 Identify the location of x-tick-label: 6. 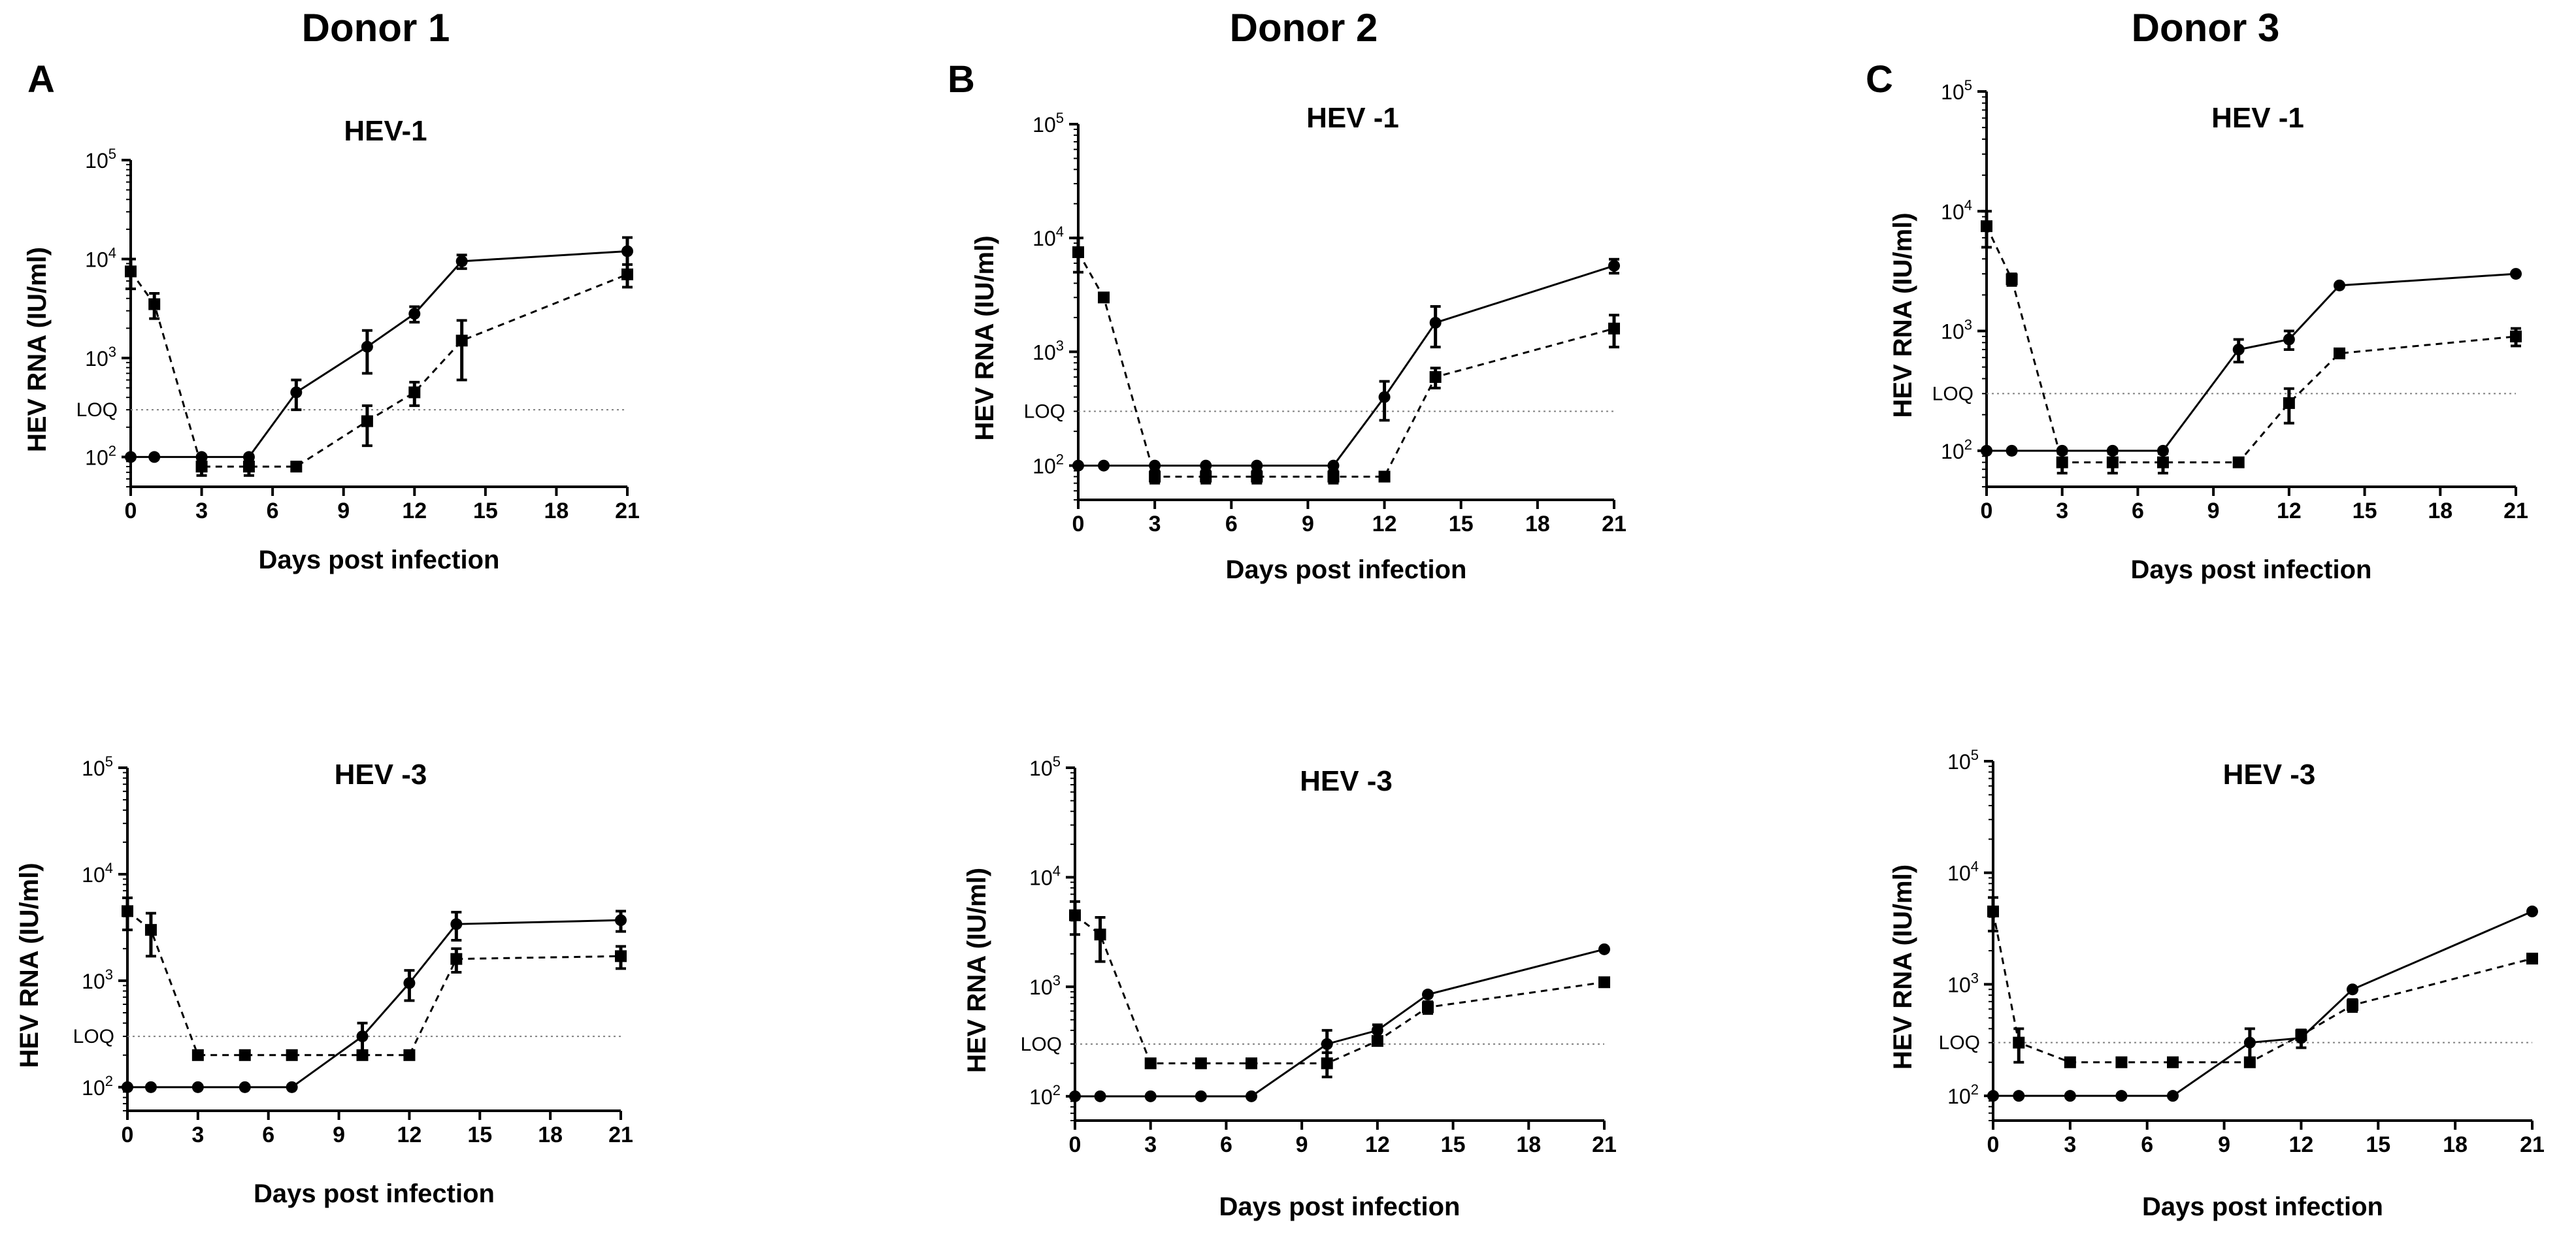
(1226, 1144).